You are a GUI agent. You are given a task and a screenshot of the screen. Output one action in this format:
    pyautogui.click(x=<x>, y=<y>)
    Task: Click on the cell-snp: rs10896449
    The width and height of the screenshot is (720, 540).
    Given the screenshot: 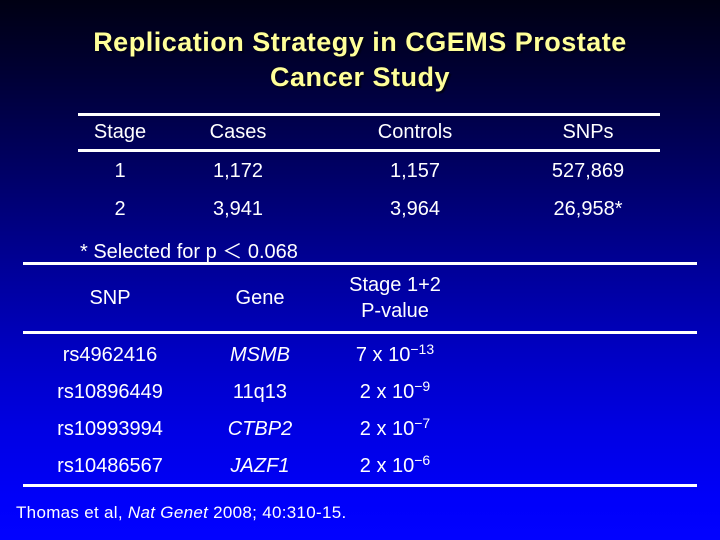 What is the action you would take?
    pyautogui.click(x=110, y=392)
    